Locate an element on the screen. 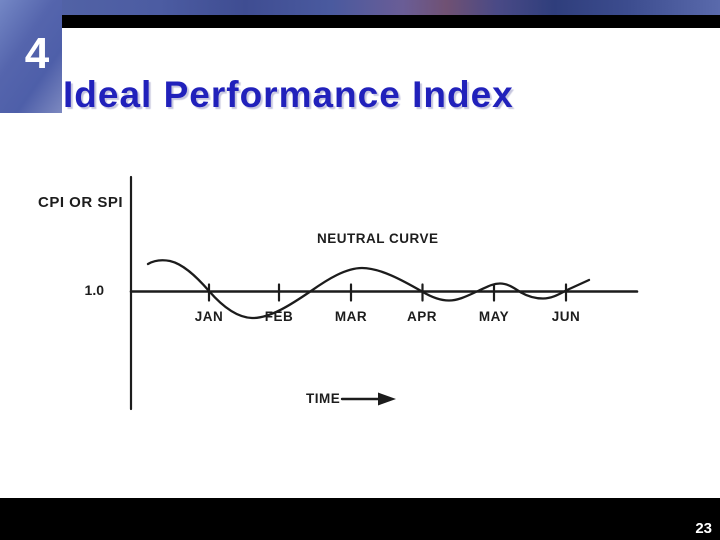  y-axis-label: CPI OR SPI is located at coordinates (81, 202).